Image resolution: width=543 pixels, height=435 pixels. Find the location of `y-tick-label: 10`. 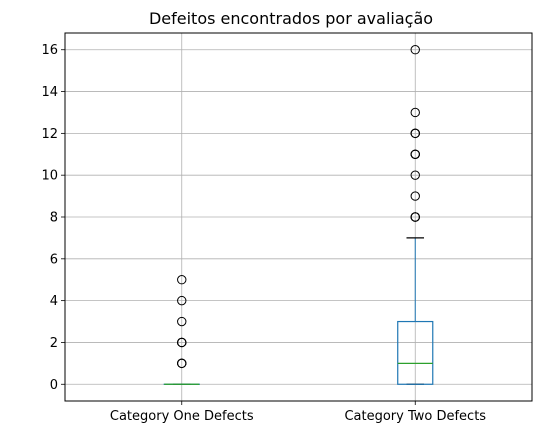

y-tick-label: 10 is located at coordinates (49, 176).